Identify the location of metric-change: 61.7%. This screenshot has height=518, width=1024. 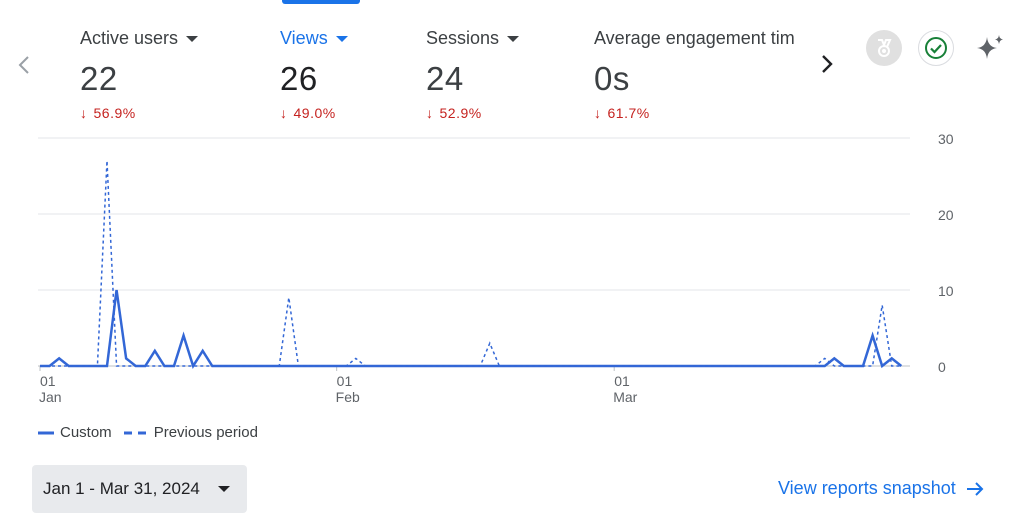
(628, 113).